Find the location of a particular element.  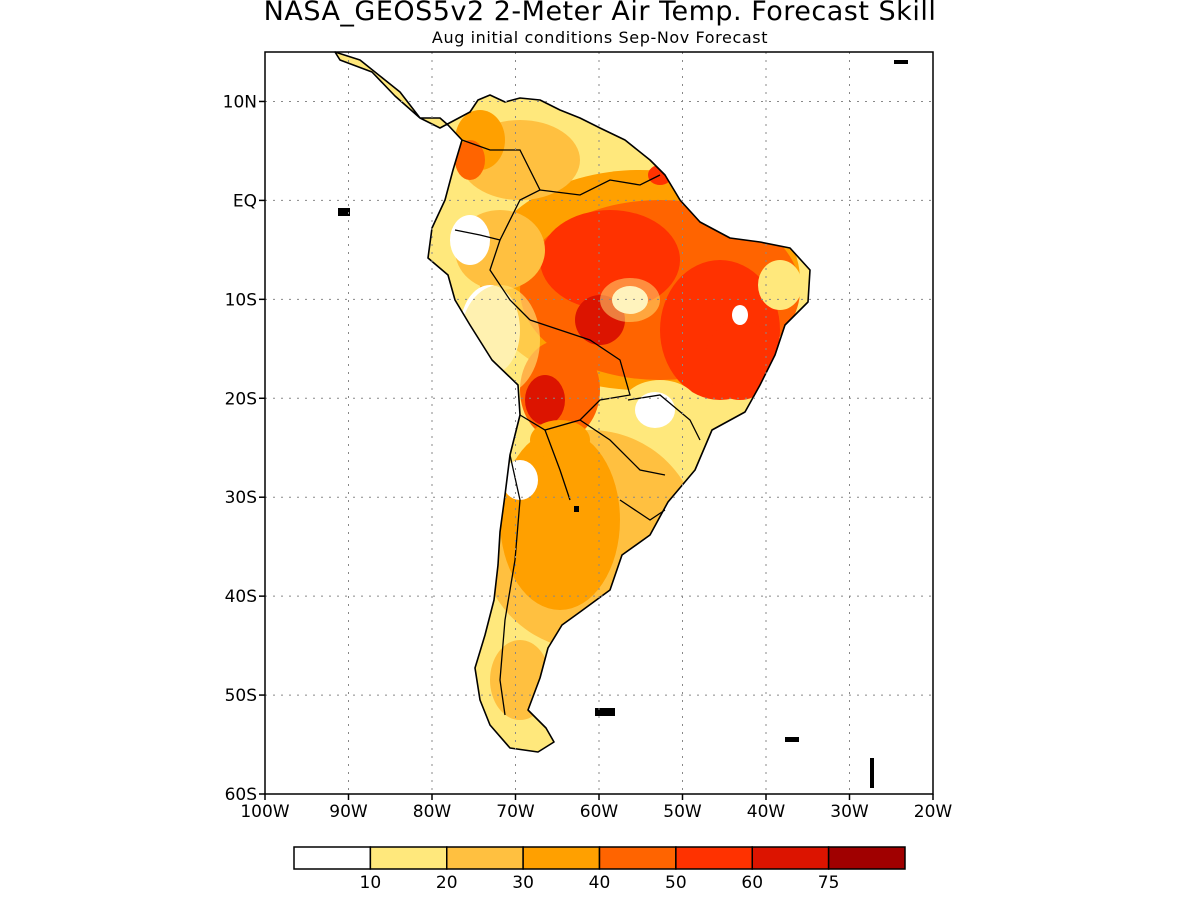

x-tick-label: 70W is located at coordinates (515, 812).